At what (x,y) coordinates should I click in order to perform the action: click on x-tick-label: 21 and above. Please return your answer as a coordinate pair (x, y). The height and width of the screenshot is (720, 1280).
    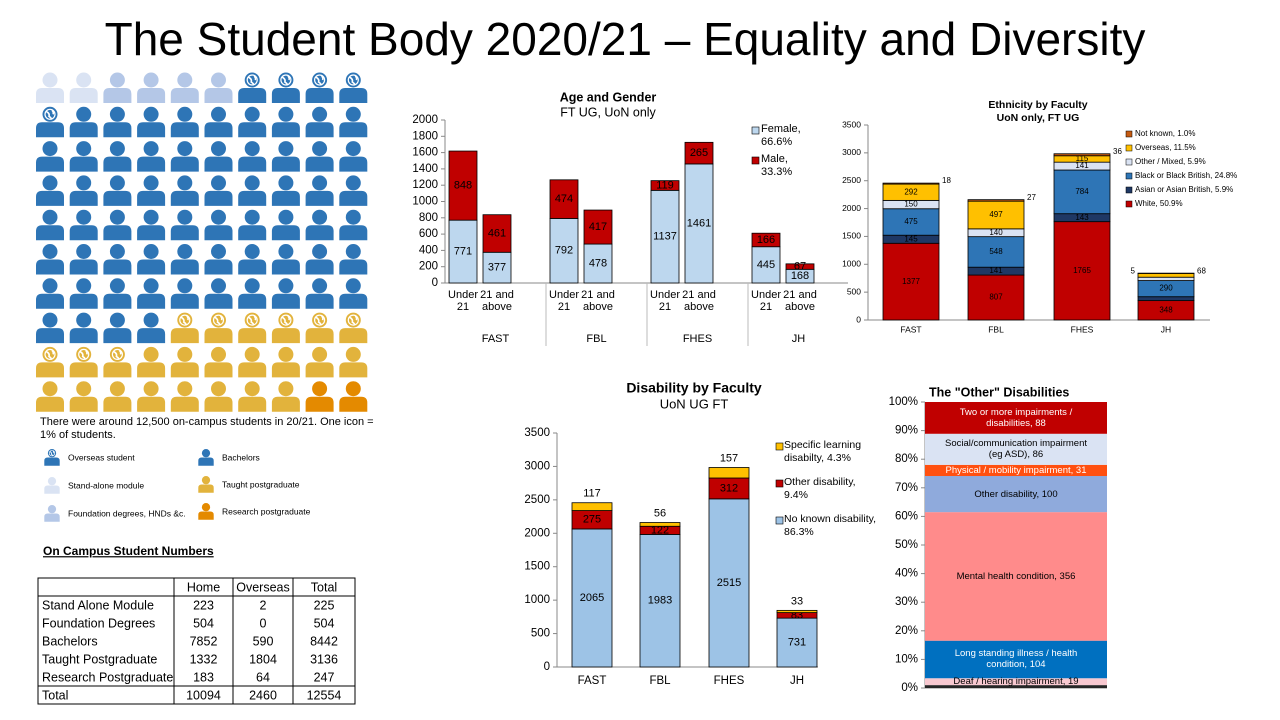
    Looking at the image, I should click on (800, 301).